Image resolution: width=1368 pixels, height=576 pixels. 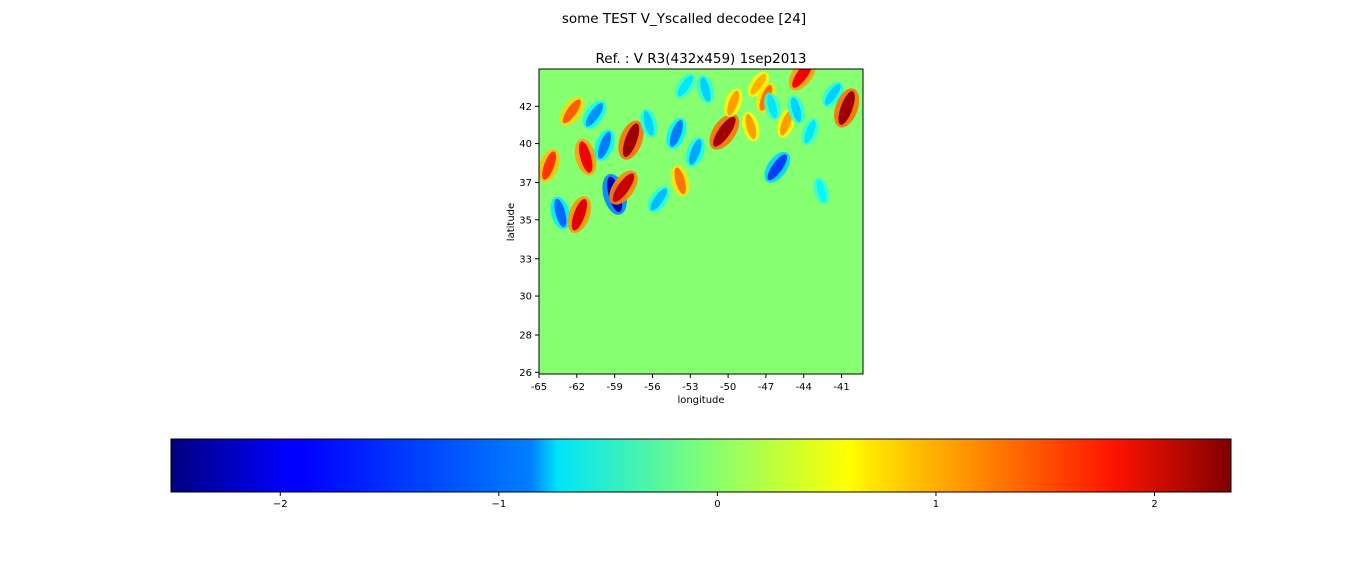 What do you see at coordinates (841, 387) in the screenshot?
I see `x-tick-label: -41` at bounding box center [841, 387].